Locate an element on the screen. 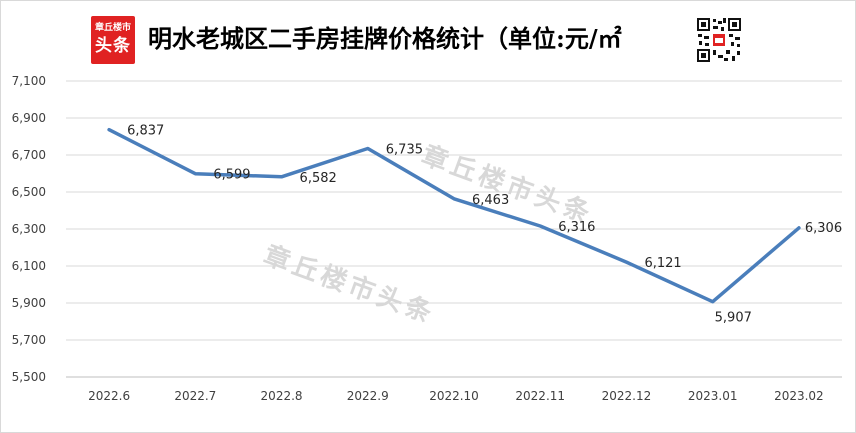 Image resolution: width=856 pixels, height=433 pixels. x-tick-label: 2022.10 is located at coordinates (454, 396).